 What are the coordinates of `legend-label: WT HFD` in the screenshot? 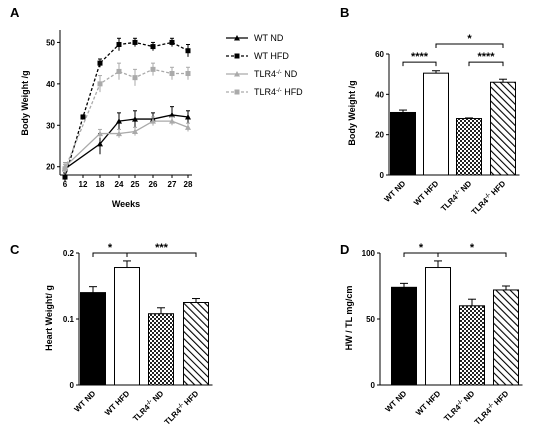 It's located at (271, 56).